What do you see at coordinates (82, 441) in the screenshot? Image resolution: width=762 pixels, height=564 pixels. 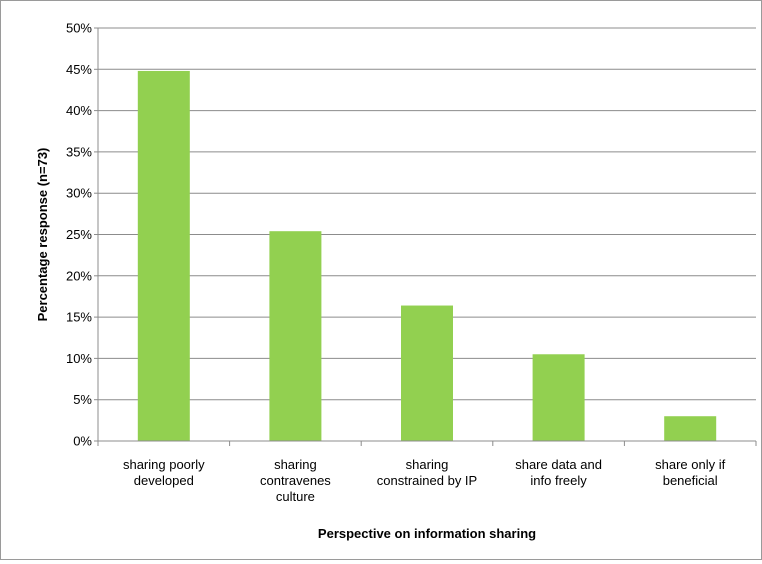 I see `y-tick-label: 0%` at bounding box center [82, 441].